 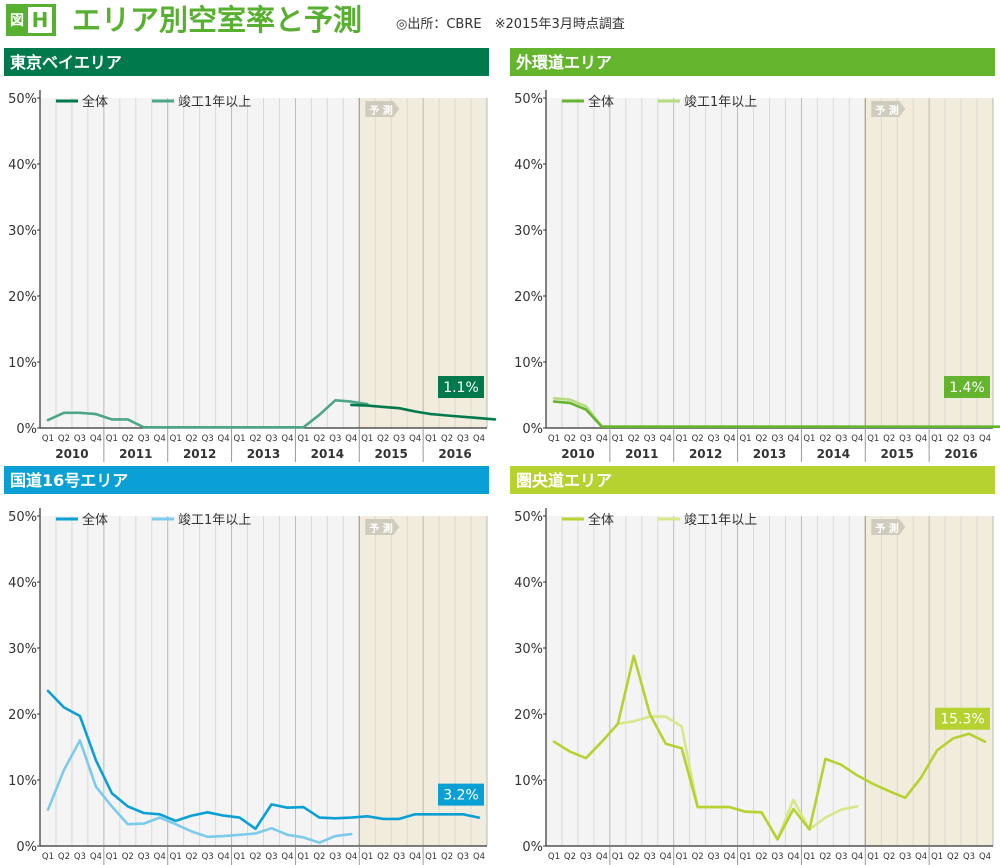 I want to click on figure-title: エリア別空室率と予測, so click(x=217, y=20).